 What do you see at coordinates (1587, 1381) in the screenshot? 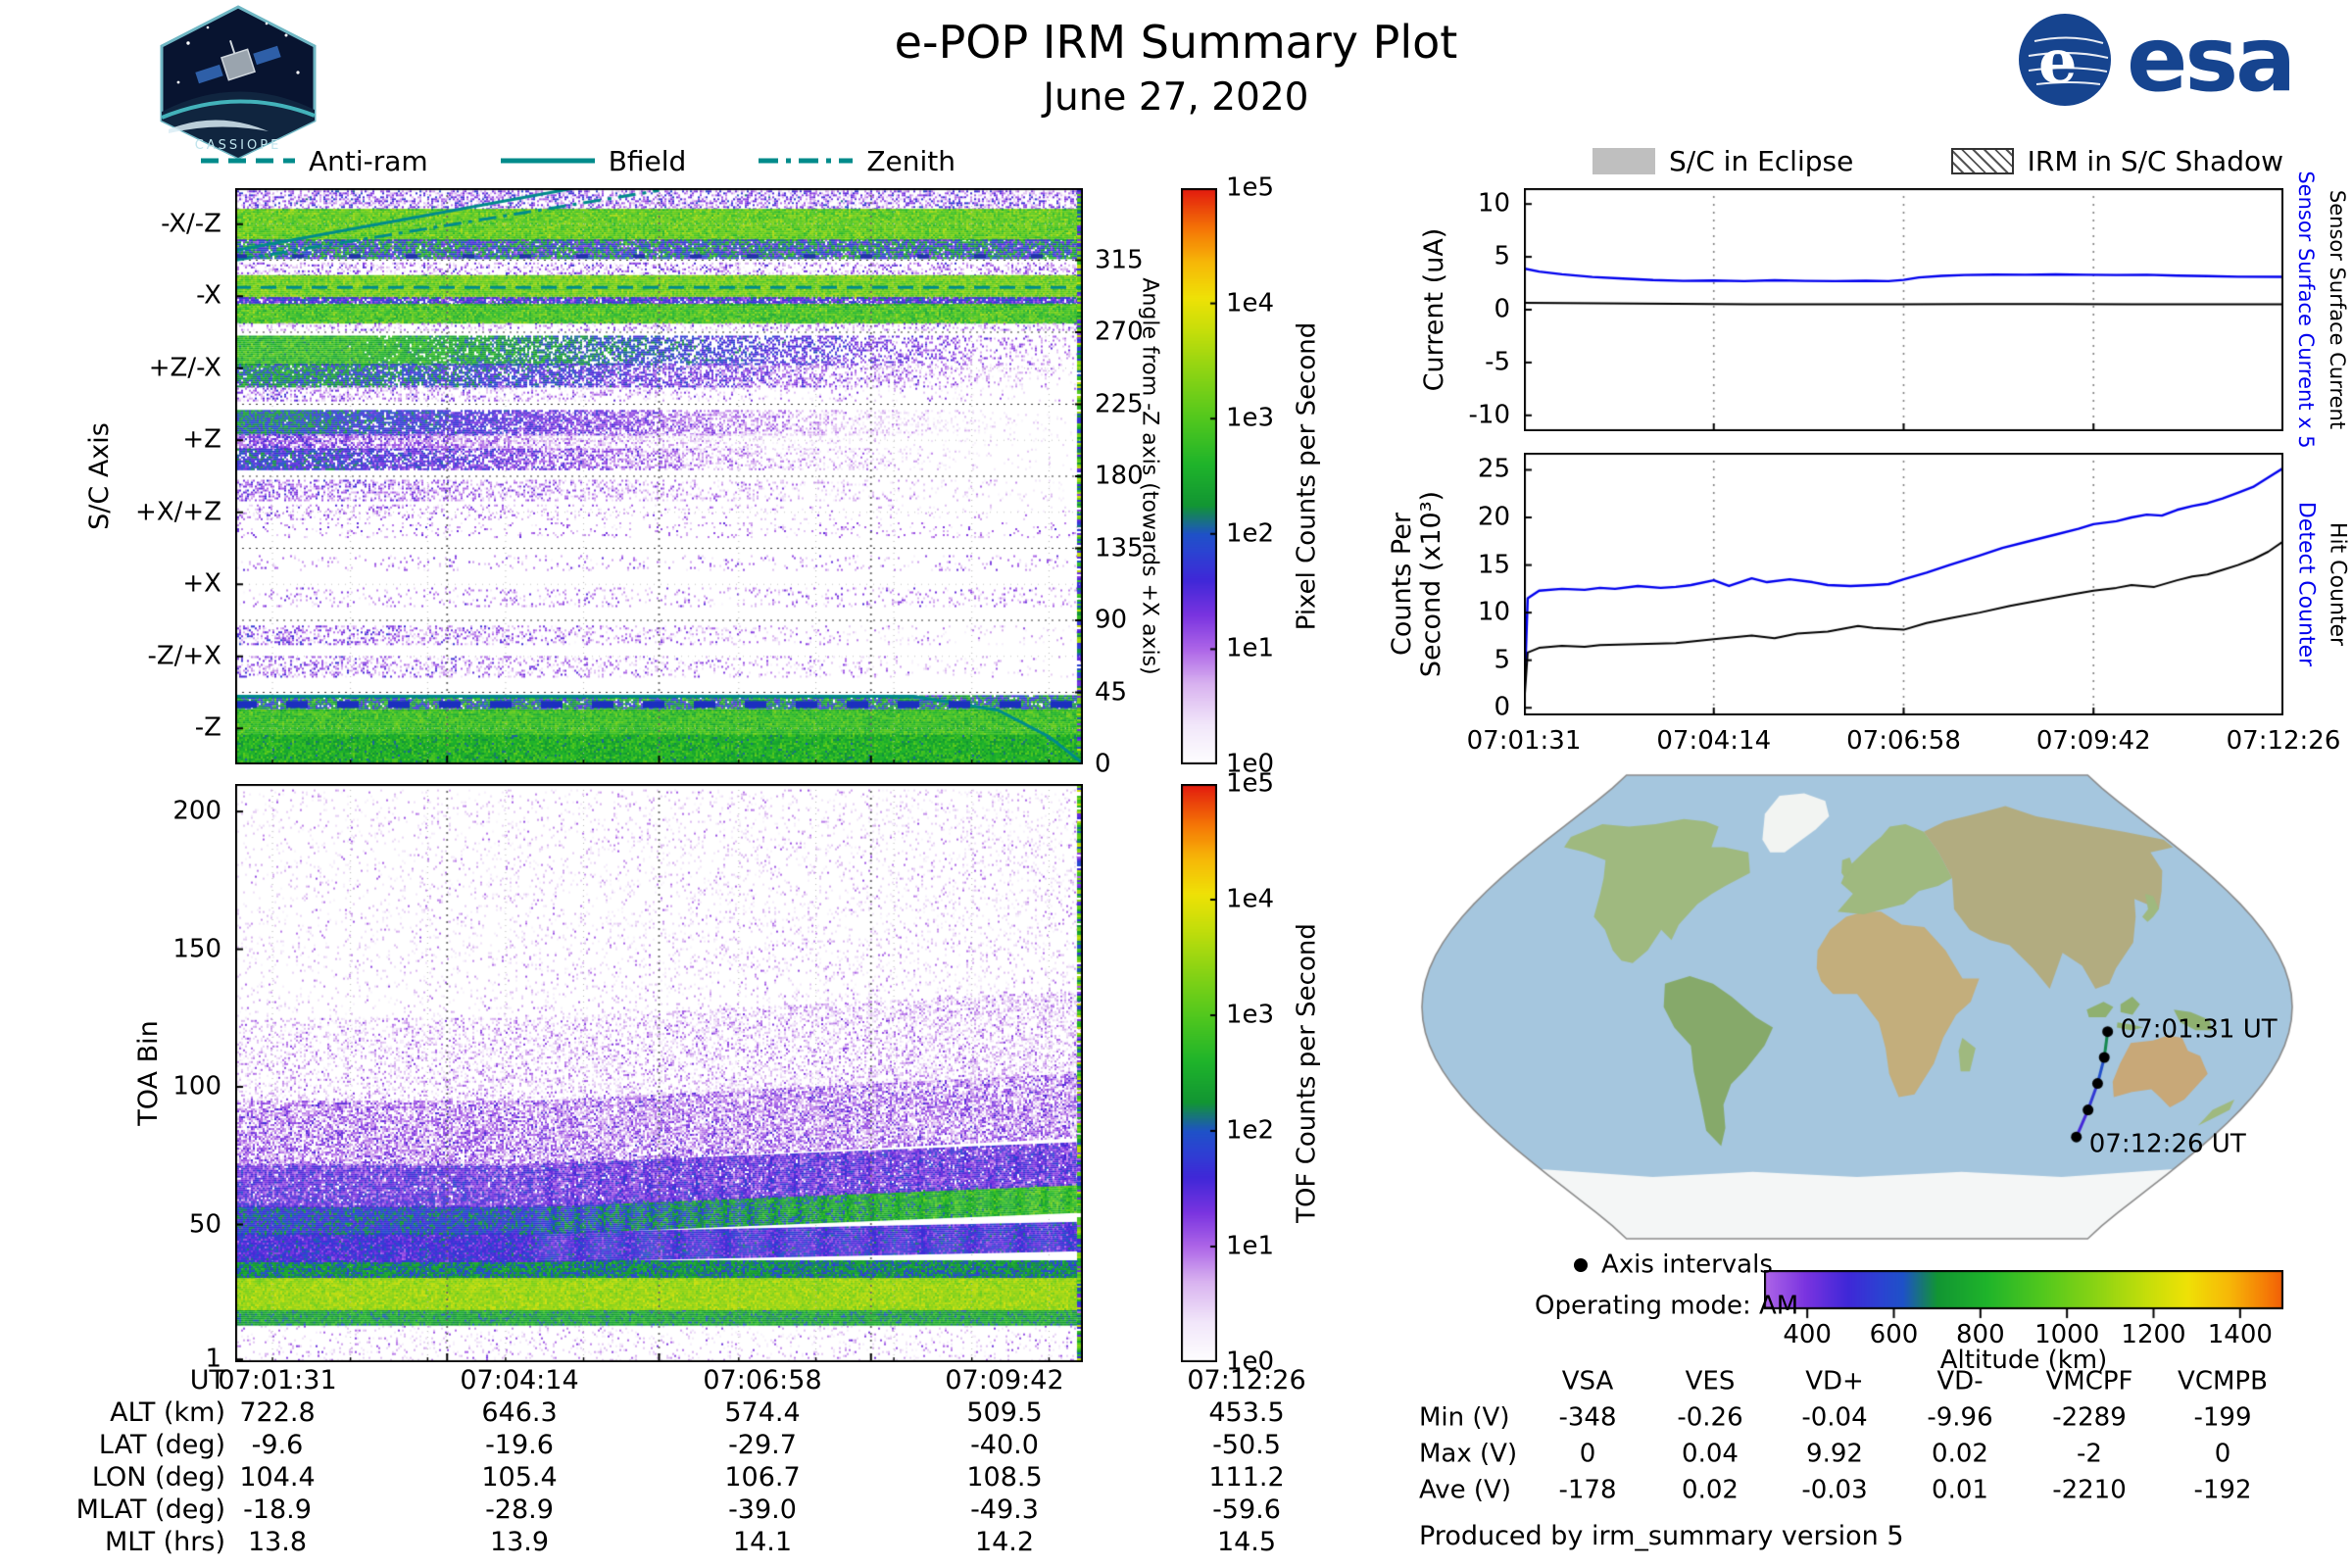
I see `voltage-column-header: VSA` at bounding box center [1587, 1381].